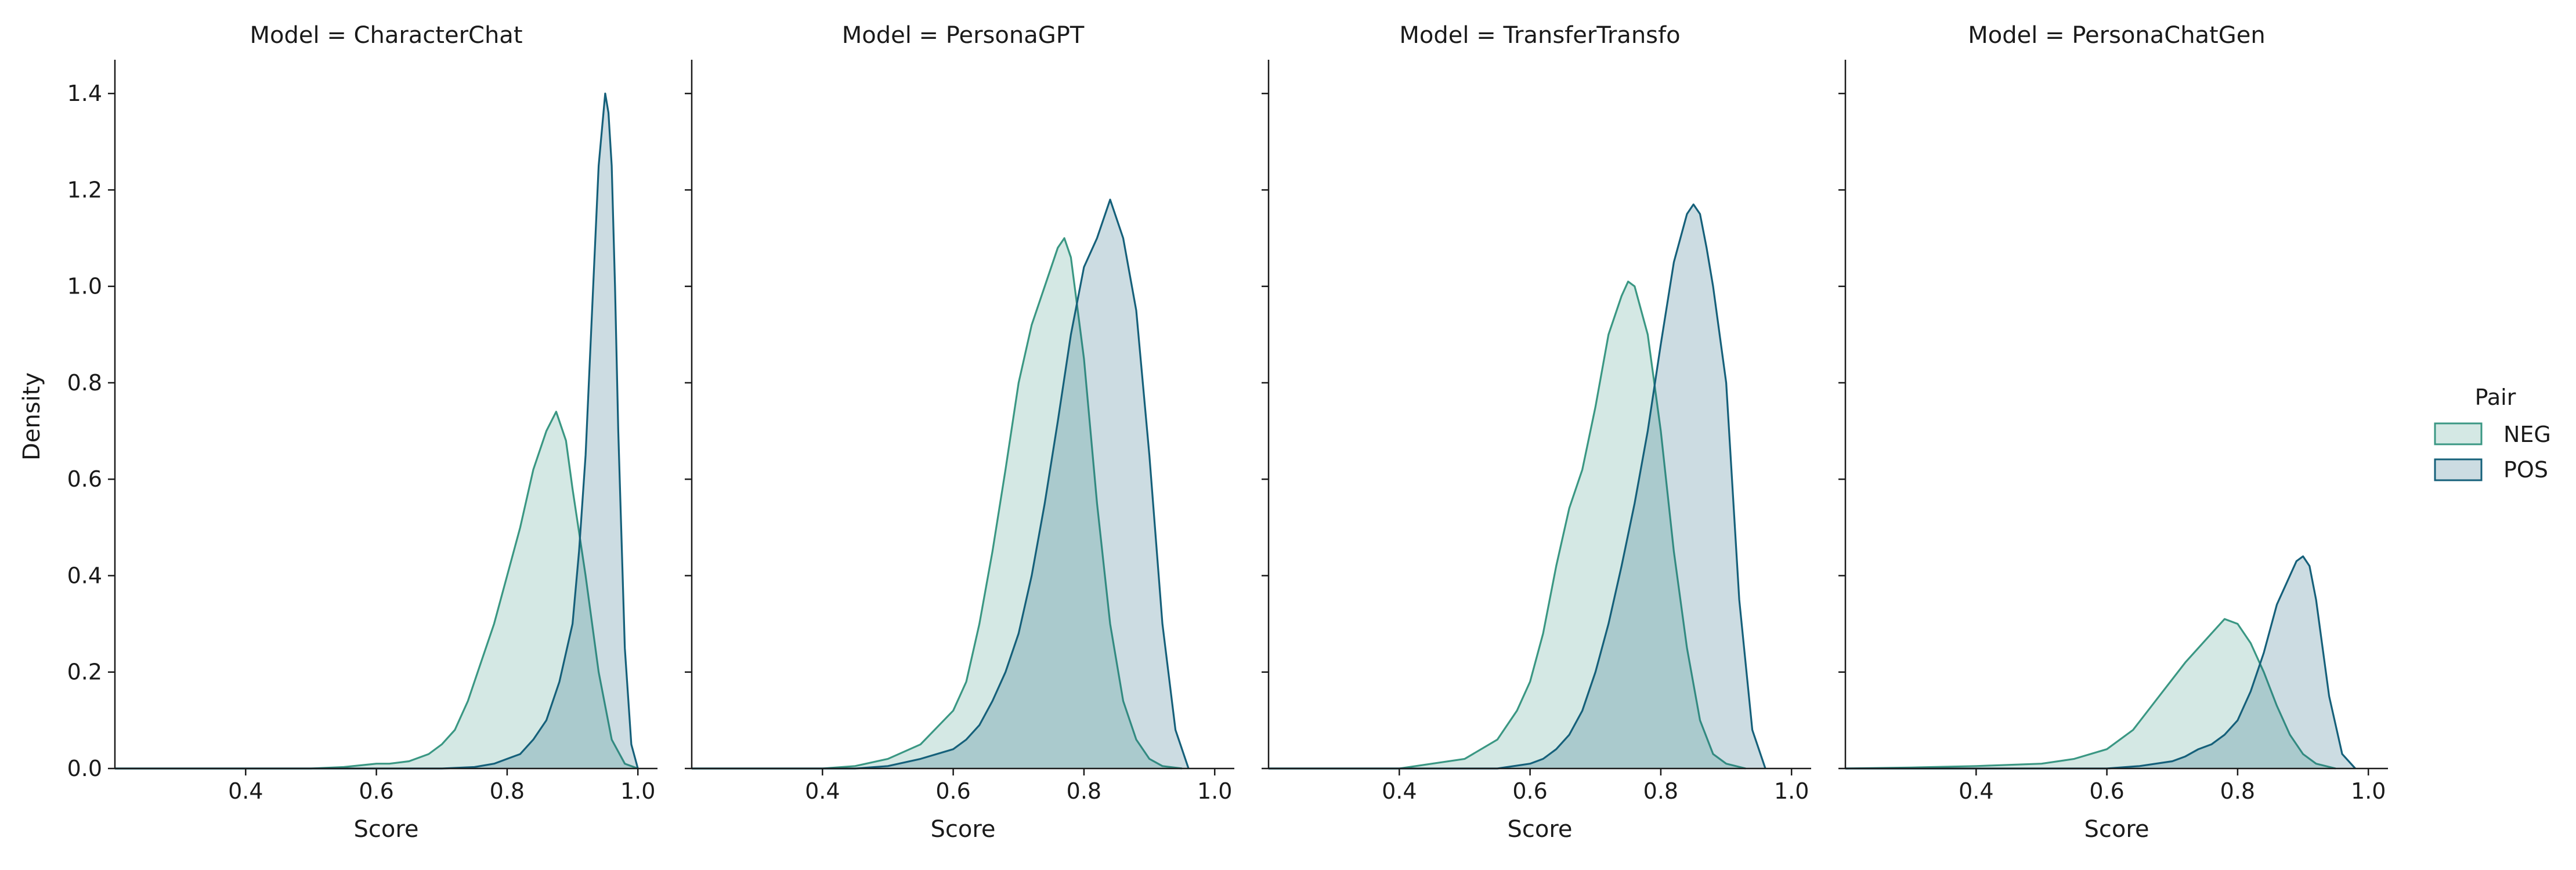 This screenshot has height=870, width=2576. What do you see at coordinates (963, 35) in the screenshot?
I see `panel-title: Model = PersonaGPT` at bounding box center [963, 35].